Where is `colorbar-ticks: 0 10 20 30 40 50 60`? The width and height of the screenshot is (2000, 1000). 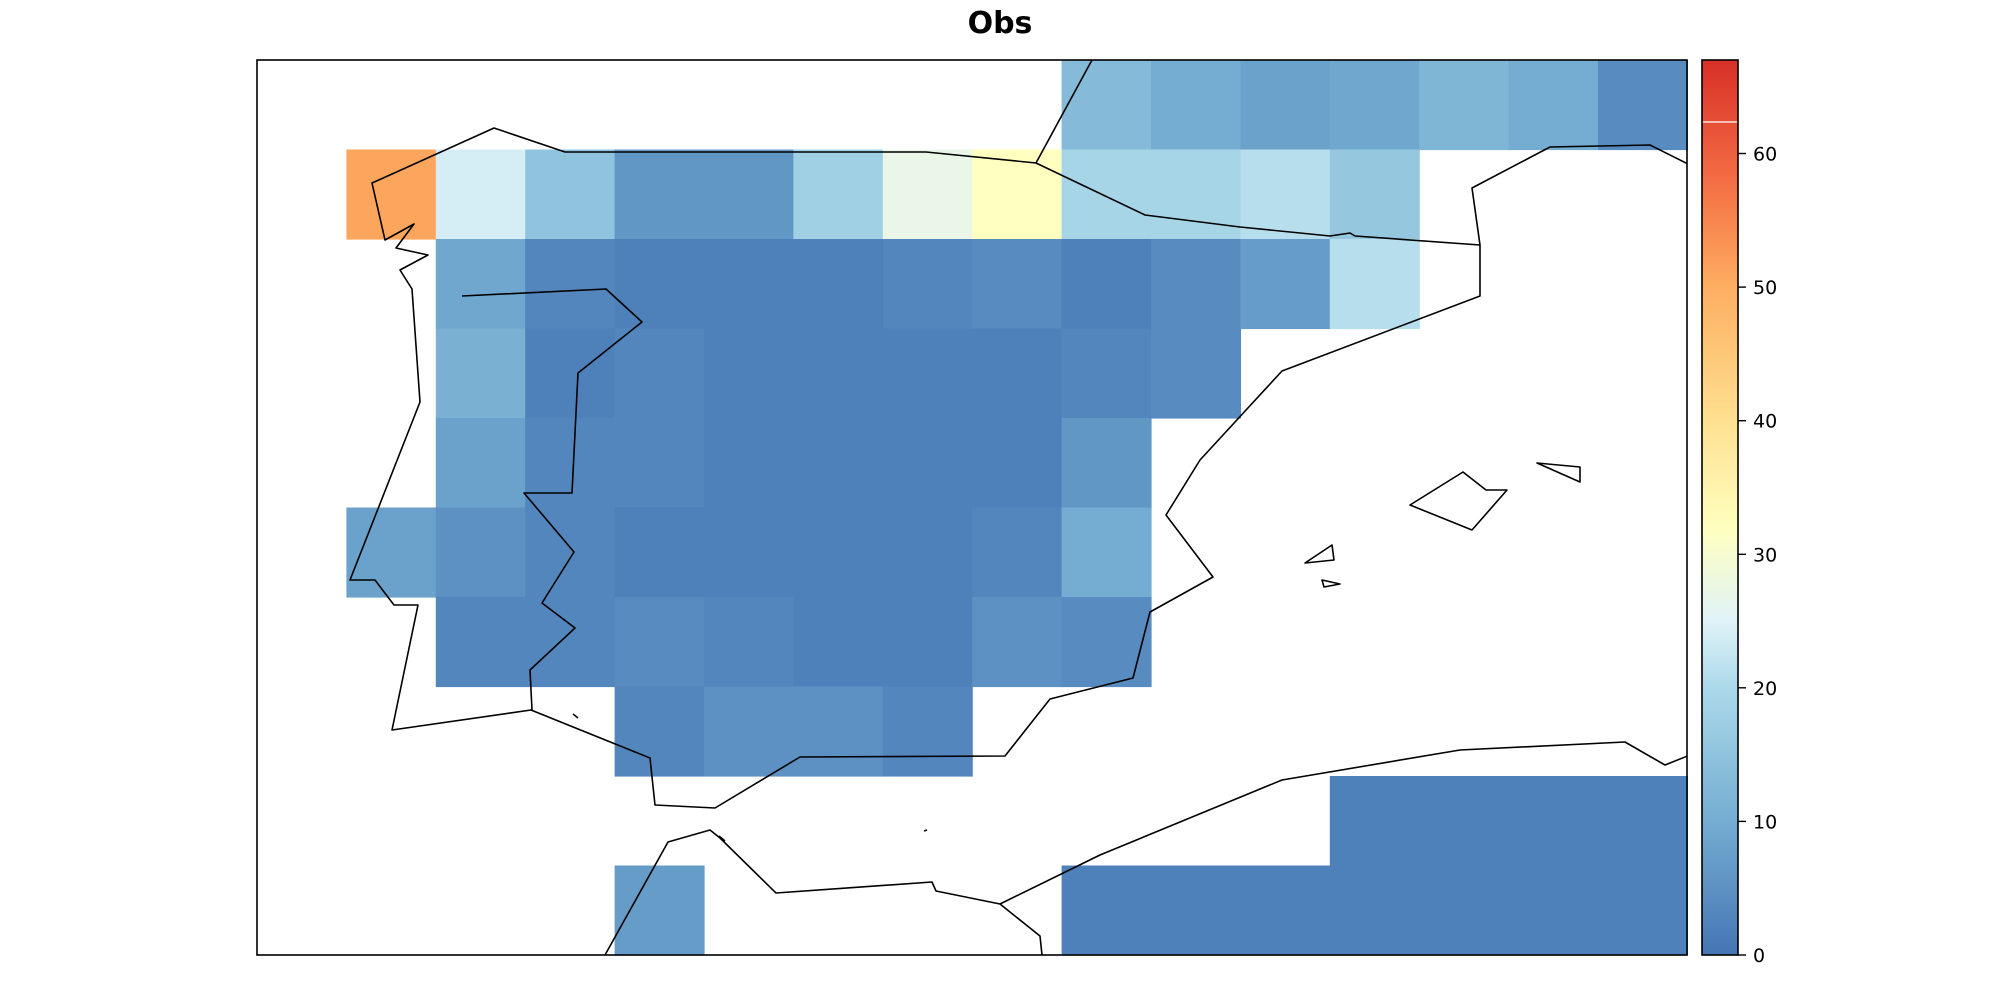 colorbar-ticks: 0 10 20 30 40 50 60 is located at coordinates (1757, 555).